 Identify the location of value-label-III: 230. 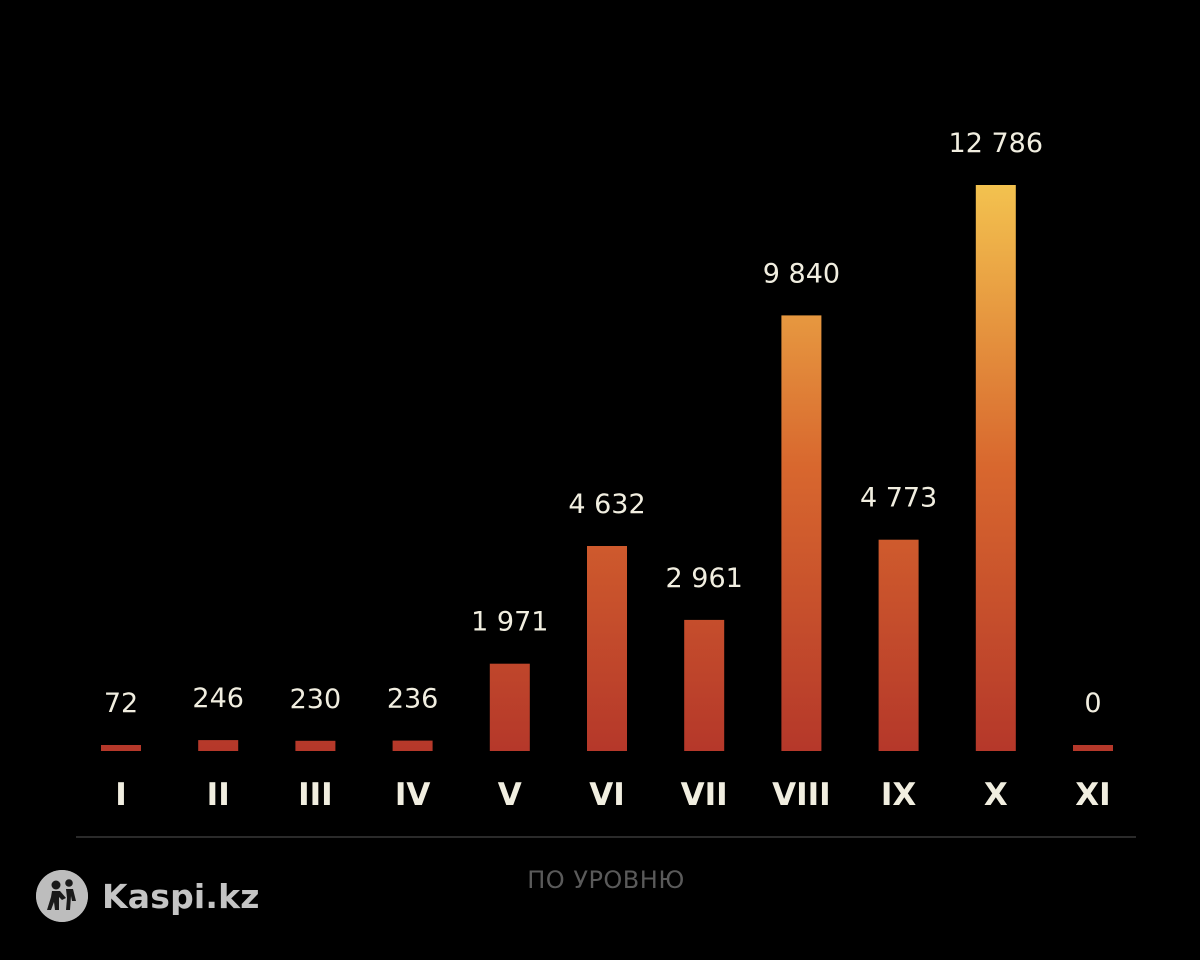
(316, 699).